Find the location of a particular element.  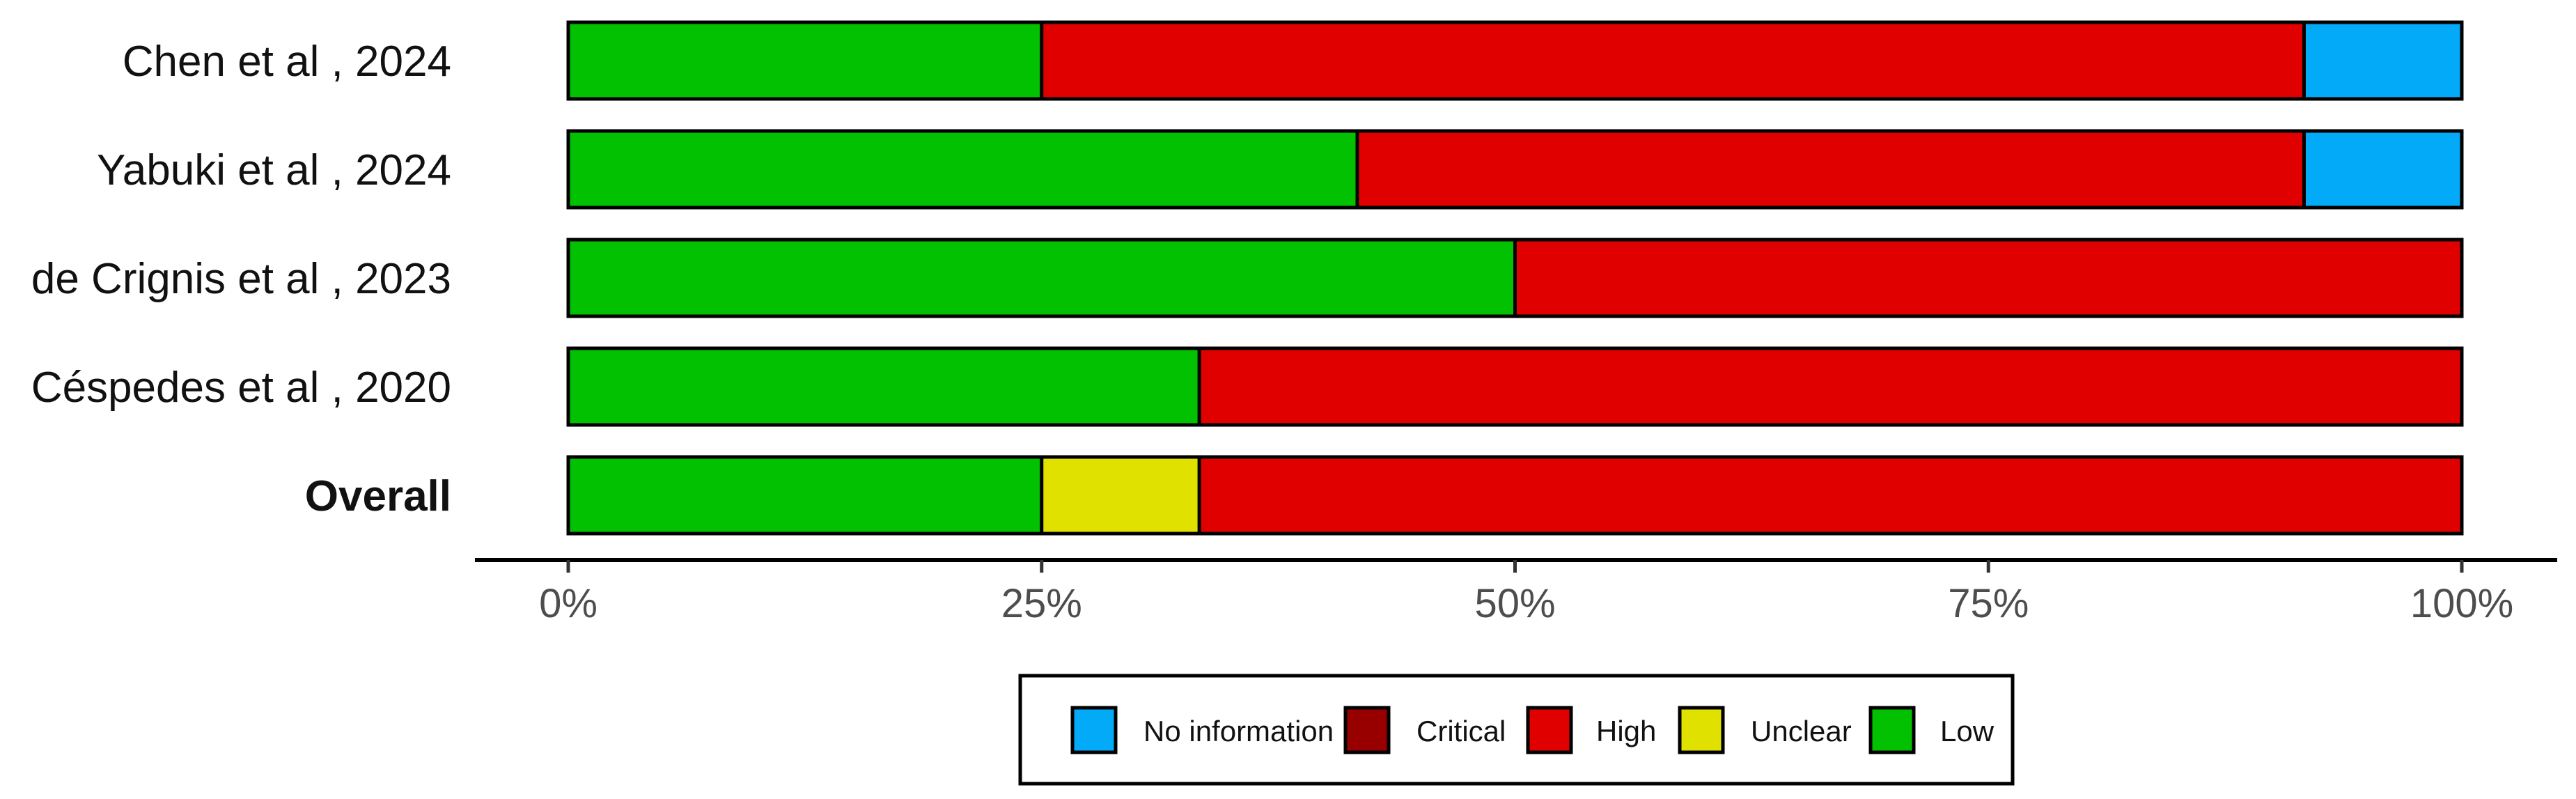

x-axis: 0% 25% 50% 75% 100% is located at coordinates (1516, 592).